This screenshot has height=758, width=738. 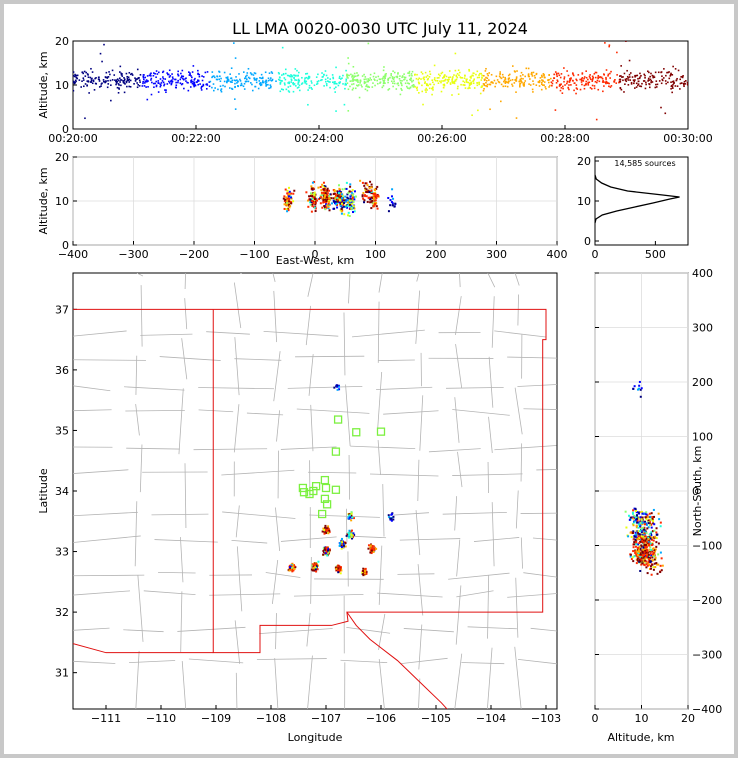 What do you see at coordinates (325, 499) in the screenshot?
I see `lma-station-marker` at bounding box center [325, 499].